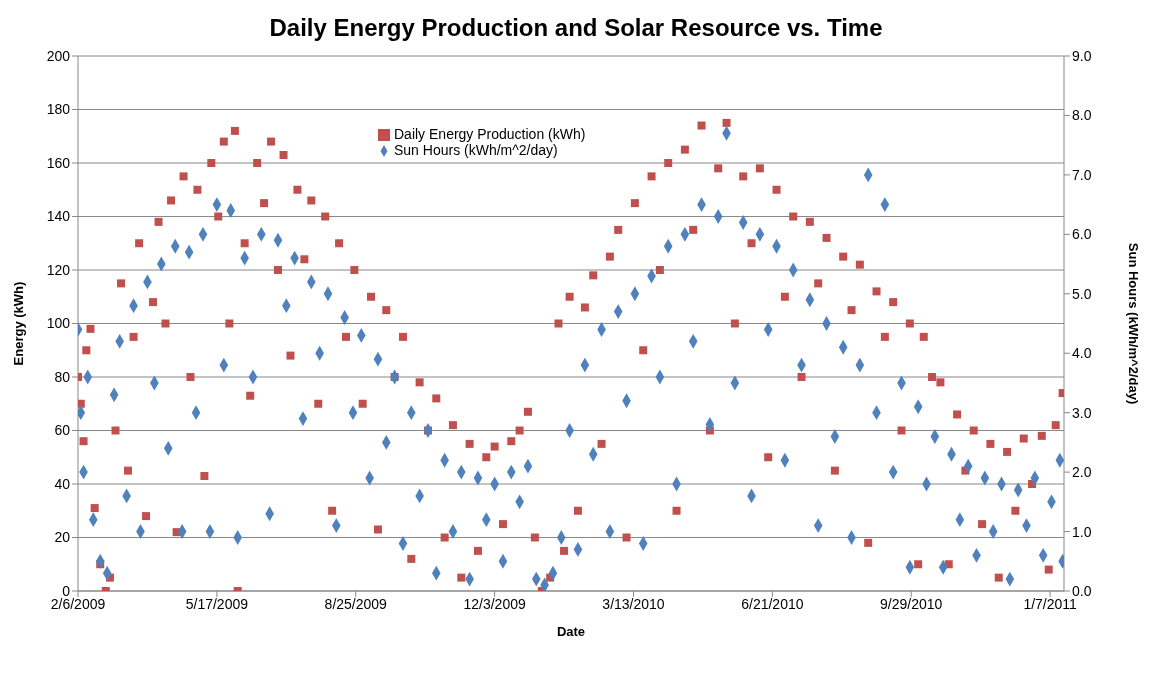  What do you see at coordinates (1134, 323) in the screenshot?
I see `y2-axis-title: Sun Hours (kWh/m^2/day)` at bounding box center [1134, 323].